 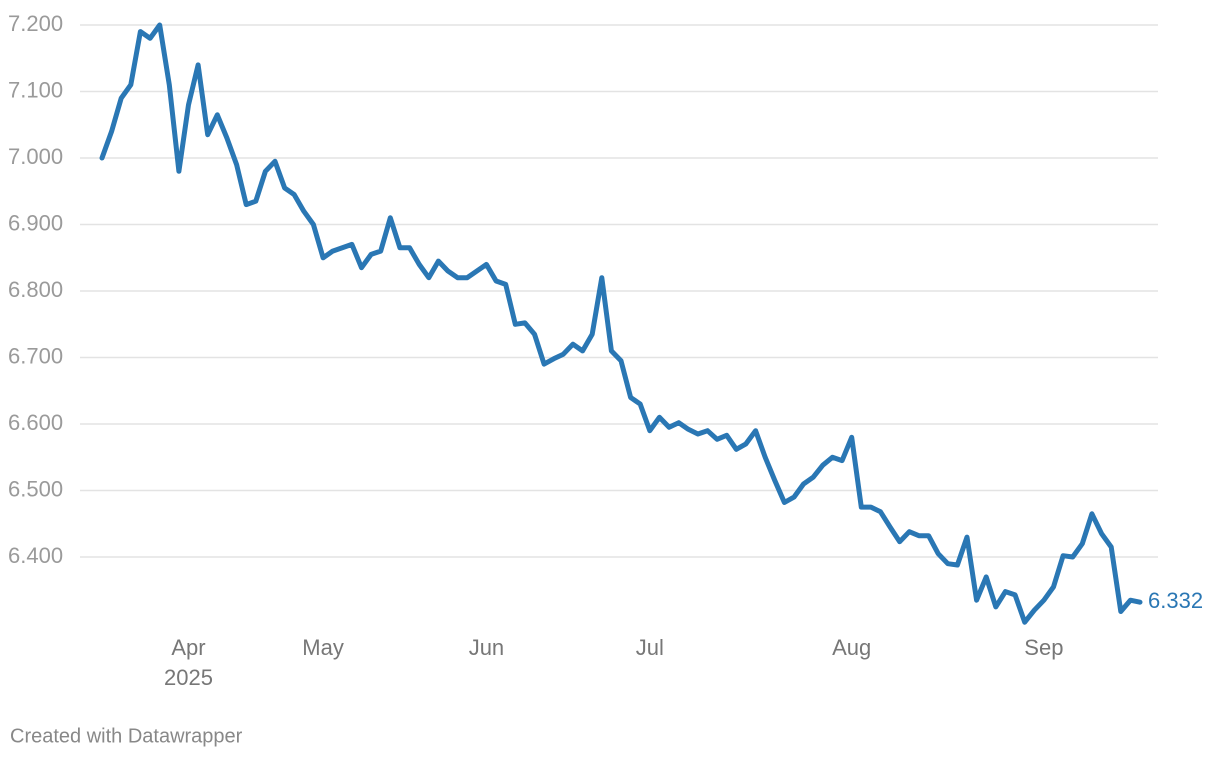 What do you see at coordinates (1043, 647) in the screenshot?
I see `x-tick-label: Sep` at bounding box center [1043, 647].